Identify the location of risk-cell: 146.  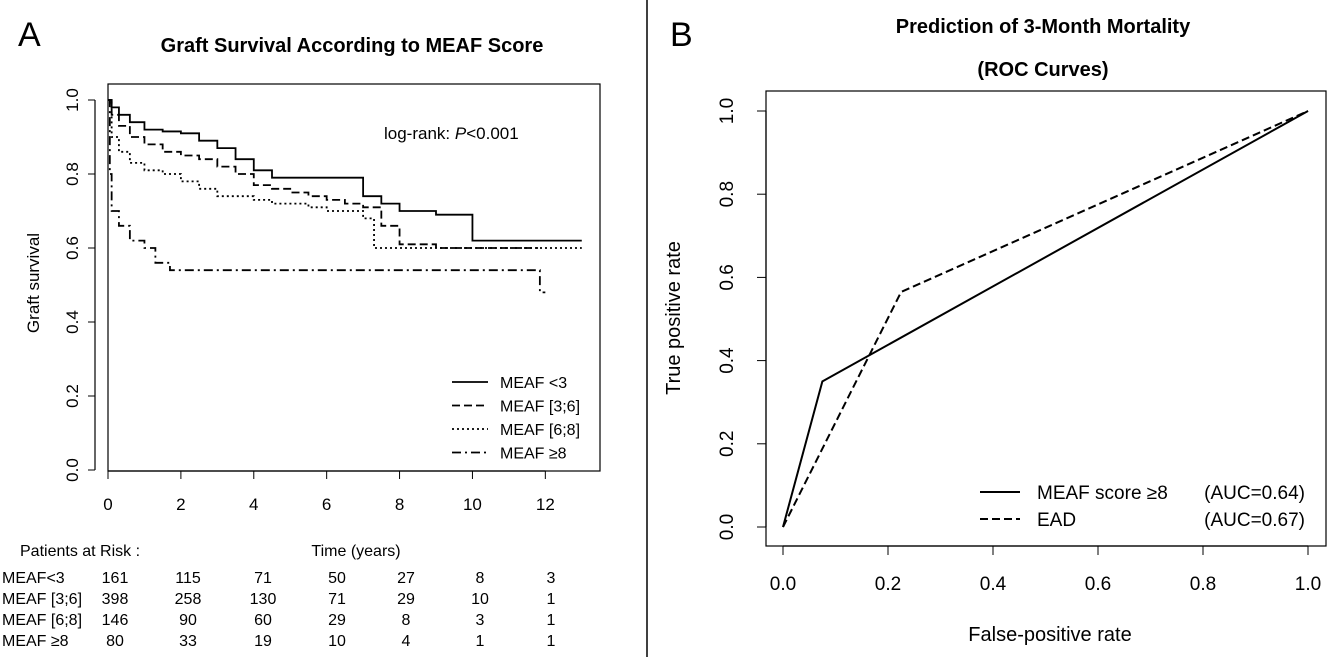
(115, 620).